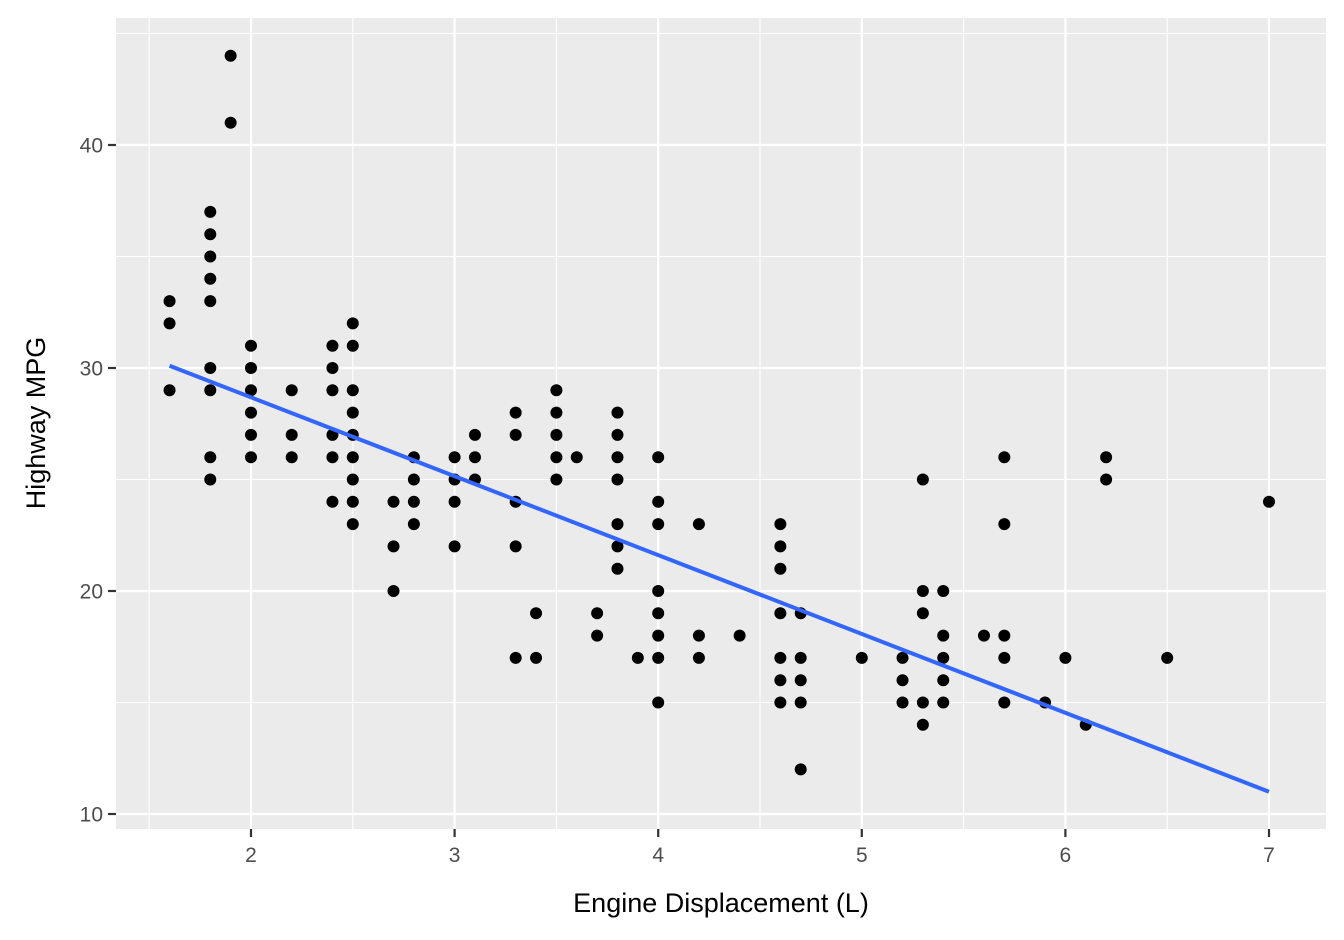 Image resolution: width=1344 pixels, height=940 pixels. What do you see at coordinates (36, 423) in the screenshot?
I see `y-axis-title: Highway MPG` at bounding box center [36, 423].